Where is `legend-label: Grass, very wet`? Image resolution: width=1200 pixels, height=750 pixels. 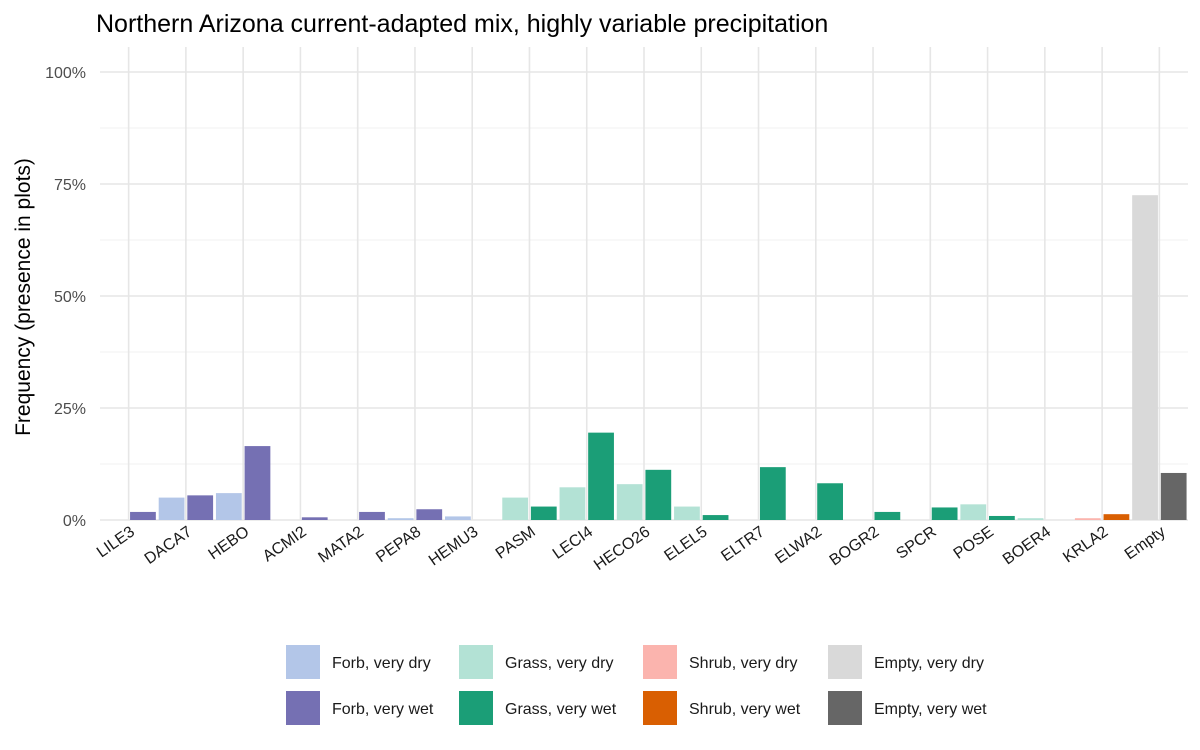 legend-label: Grass, very wet is located at coordinates (561, 709).